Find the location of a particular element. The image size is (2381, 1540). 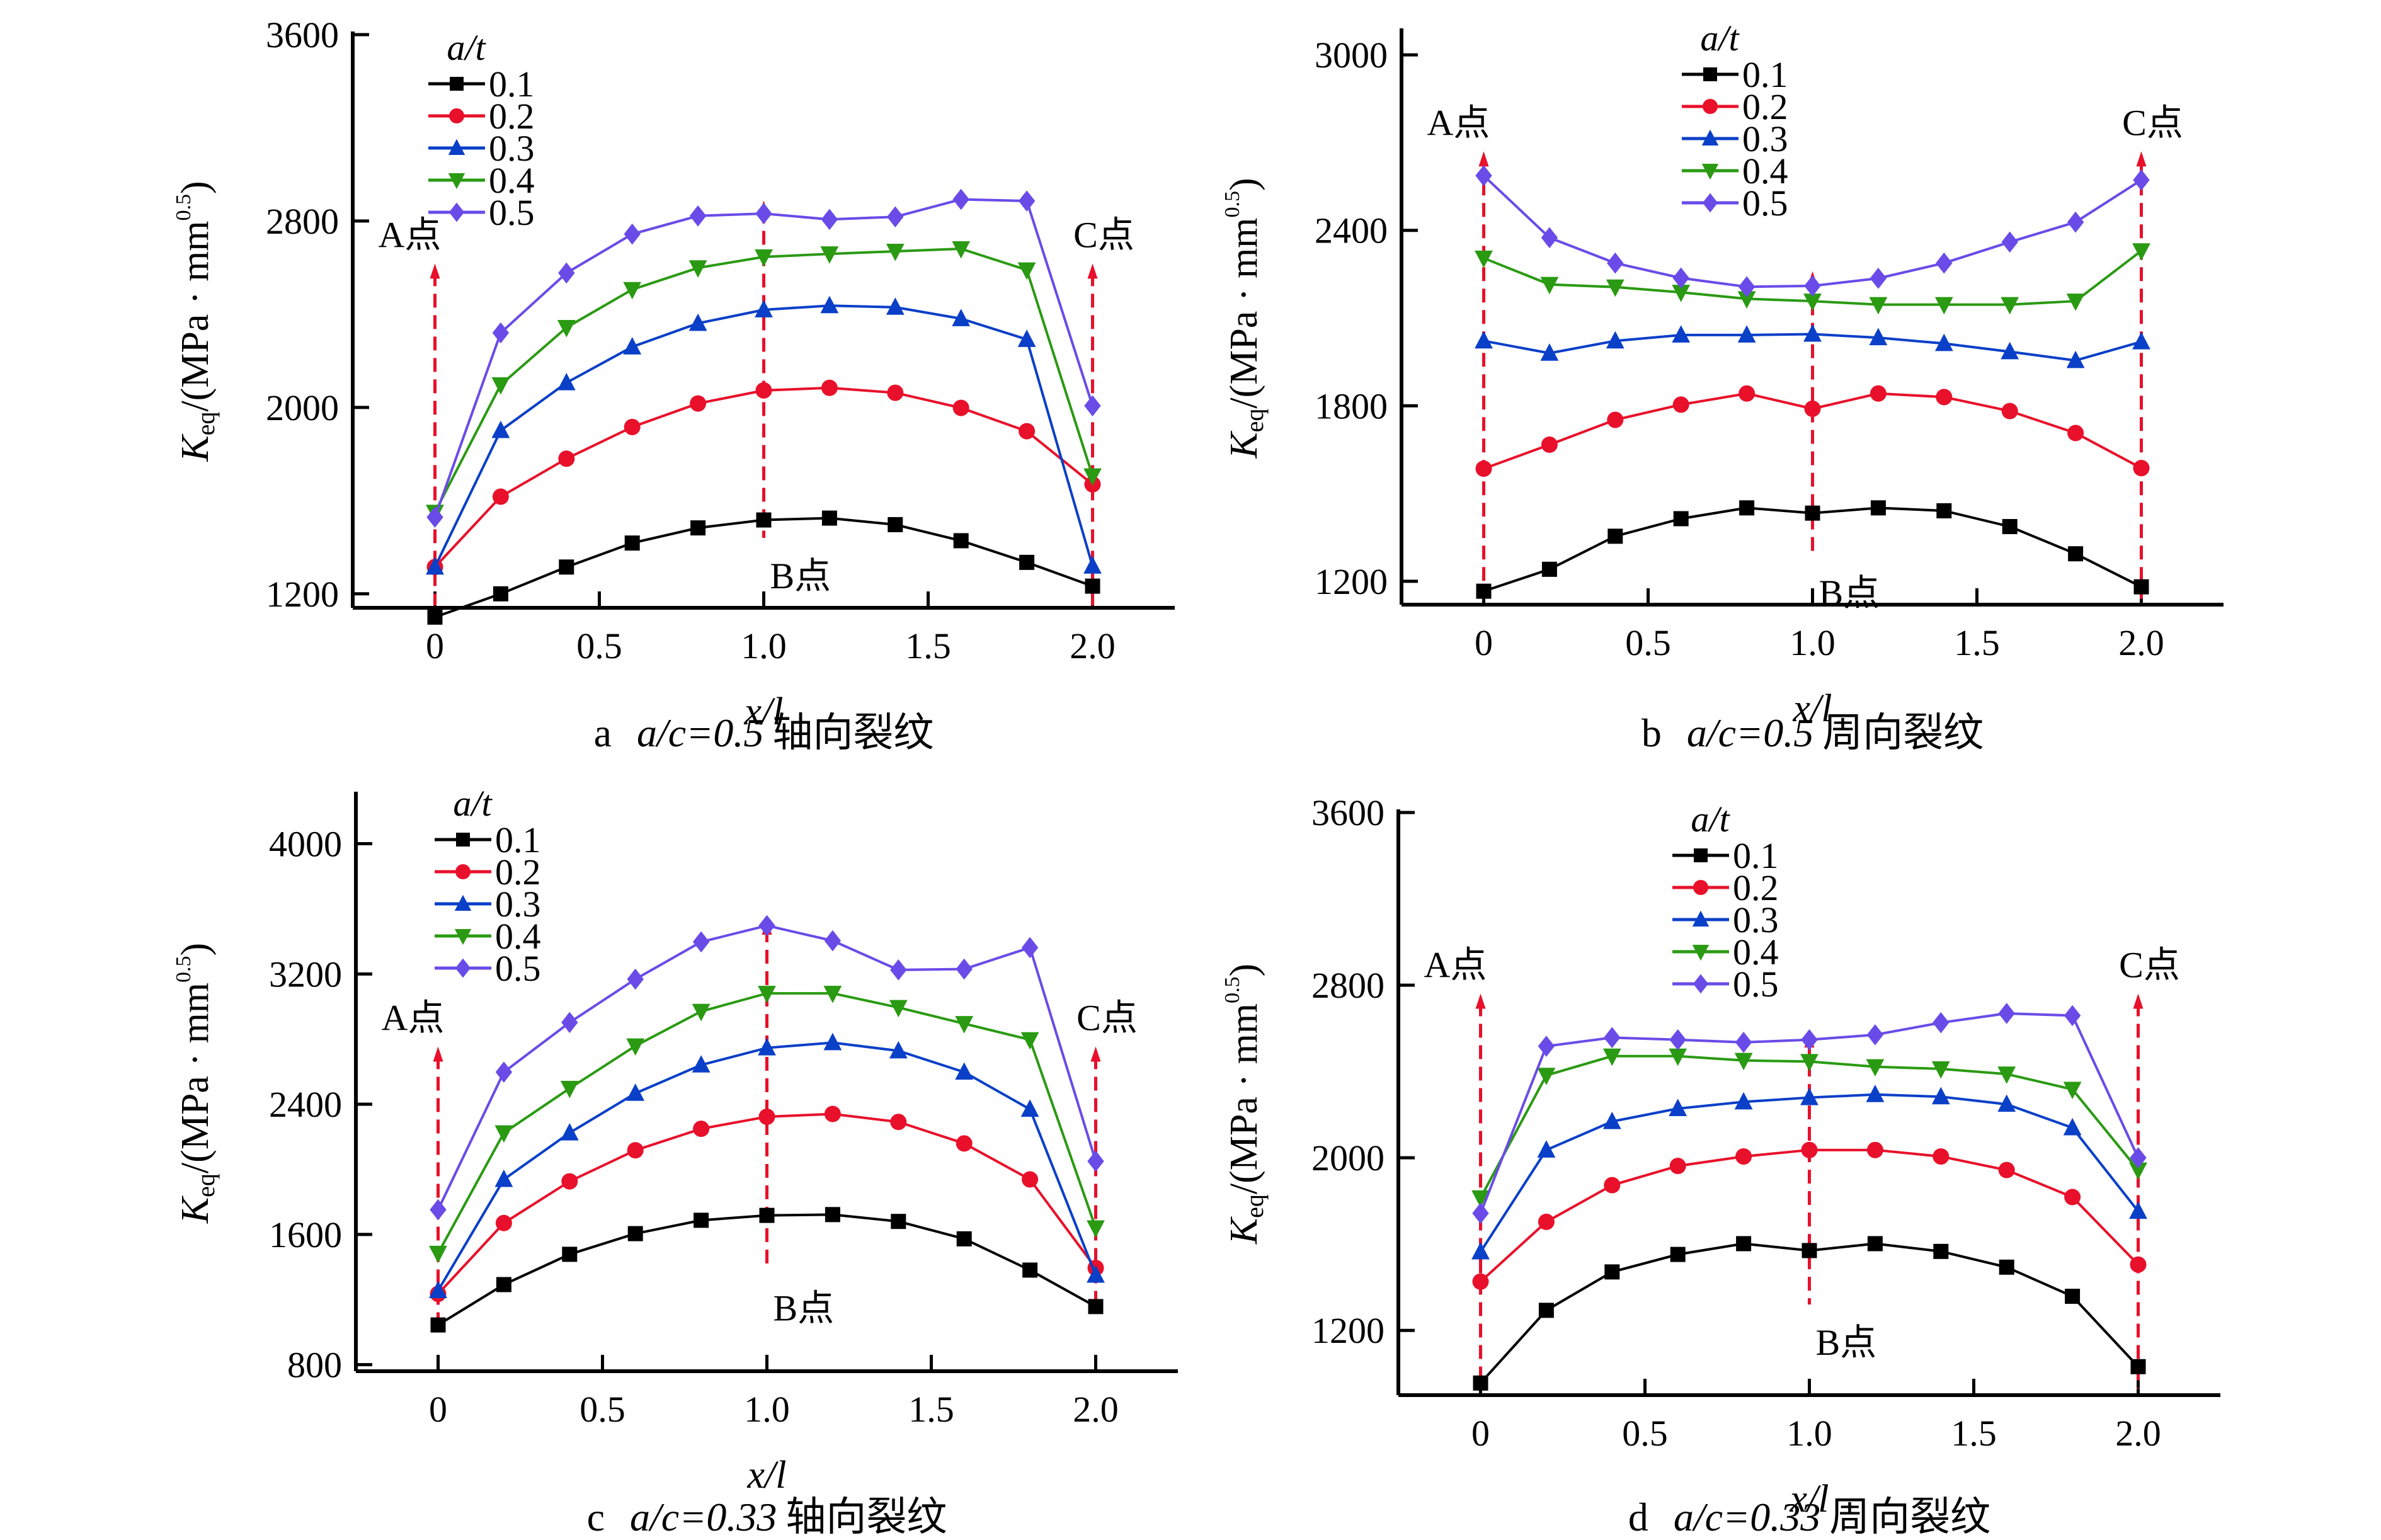

caption-text: 轴向裂纹 is located at coordinates (853, 733).